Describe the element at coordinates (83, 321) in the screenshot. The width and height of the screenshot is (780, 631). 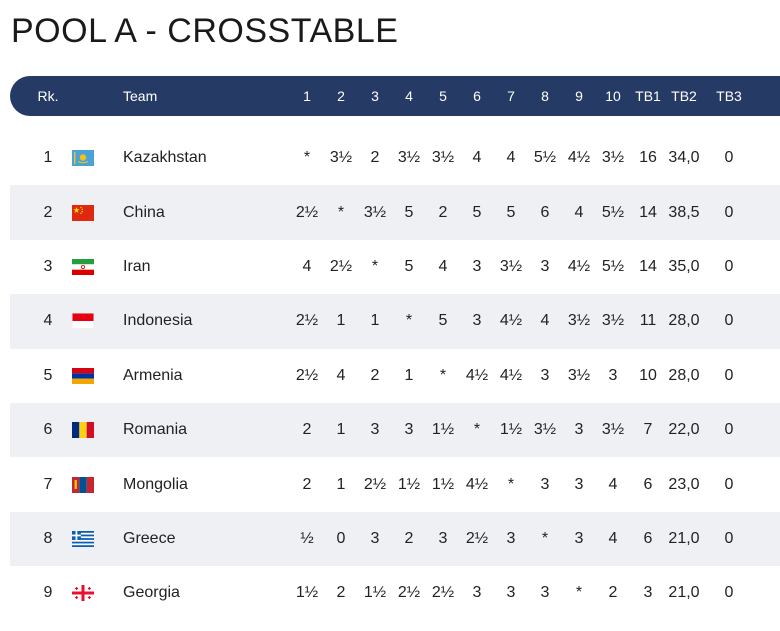
I see `indonesia-flag-icon` at that location.